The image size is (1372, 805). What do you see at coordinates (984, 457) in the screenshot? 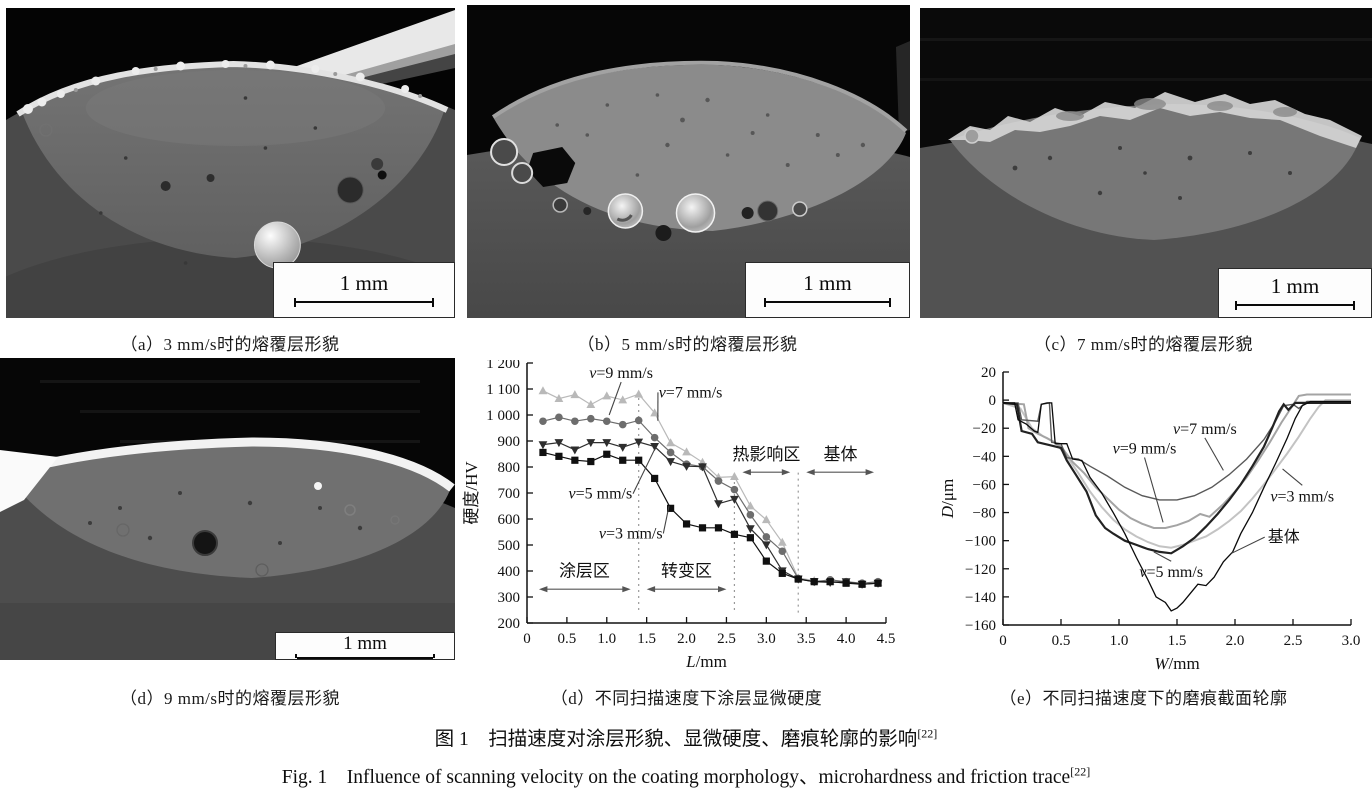
I see `svg-text: −40` at bounding box center [984, 457].